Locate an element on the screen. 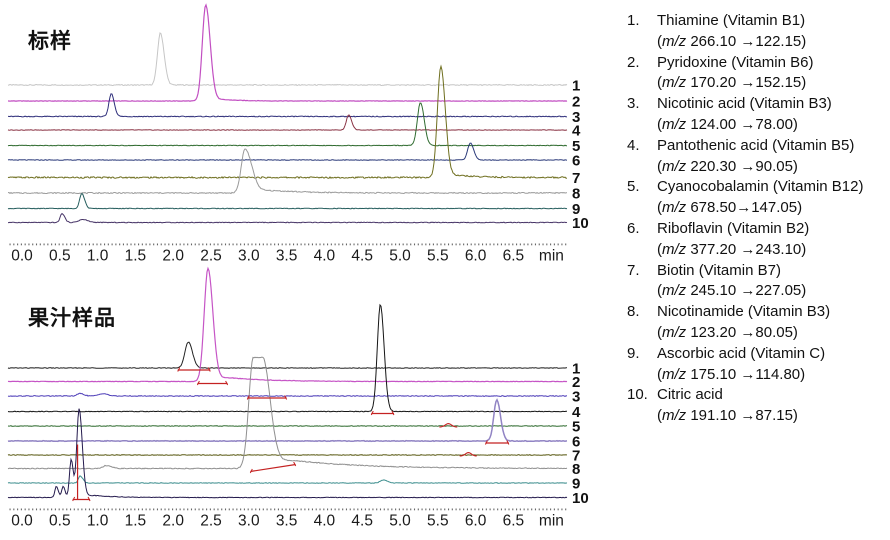 The image size is (890, 540). axis-tick-label: 2.5 is located at coordinates (211, 521).